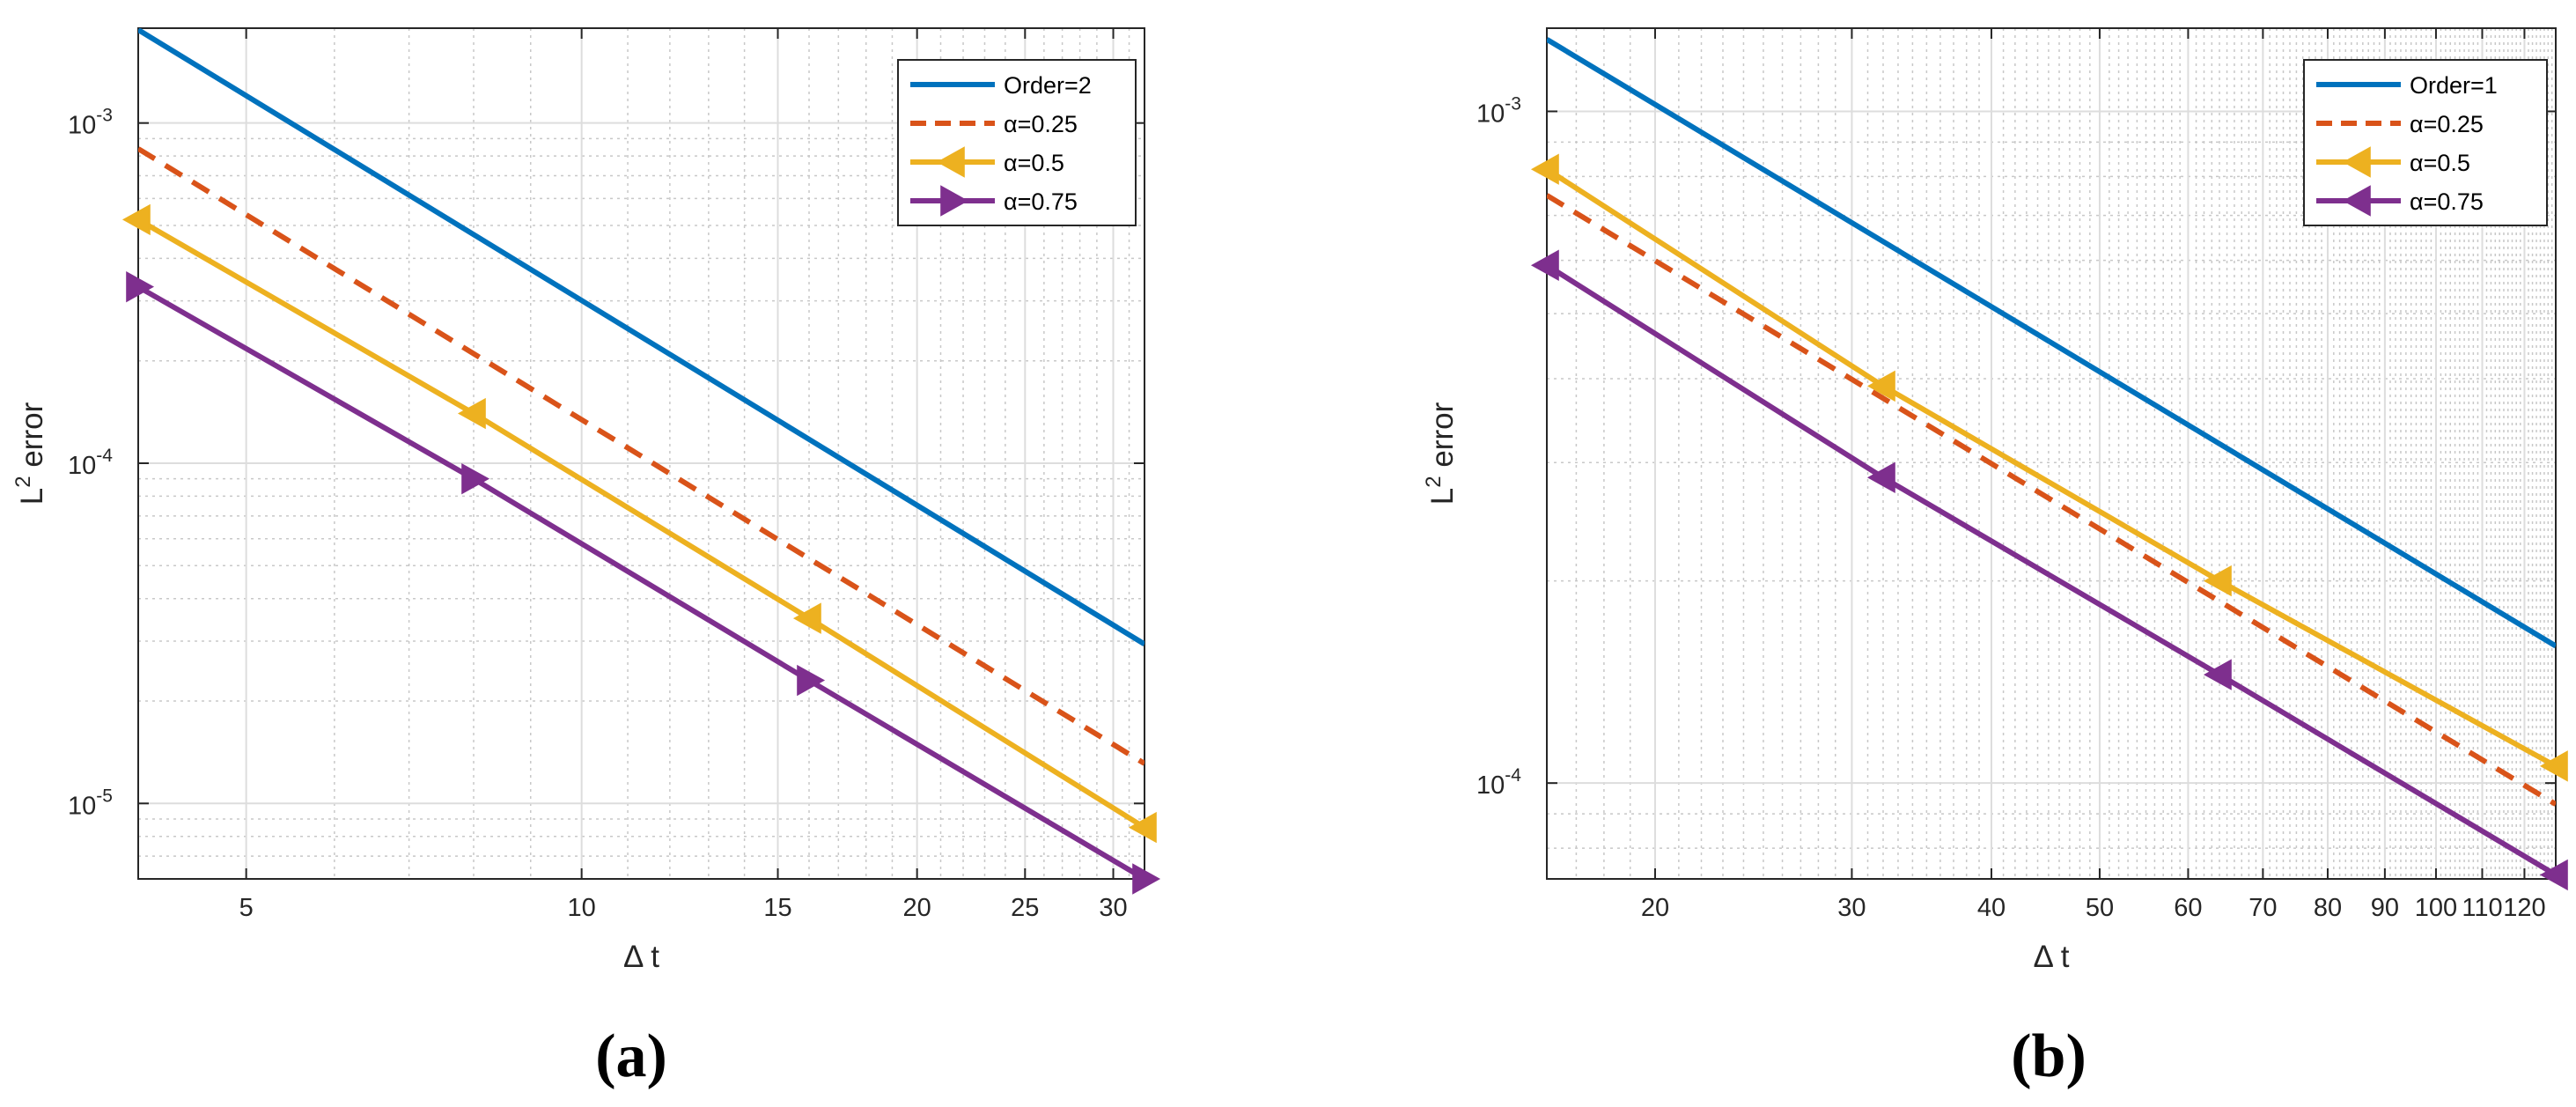 This screenshot has width=2576, height=1107. Describe the element at coordinates (91, 803) in the screenshot. I see `y-tick-label: 10⁻⁵` at that location.